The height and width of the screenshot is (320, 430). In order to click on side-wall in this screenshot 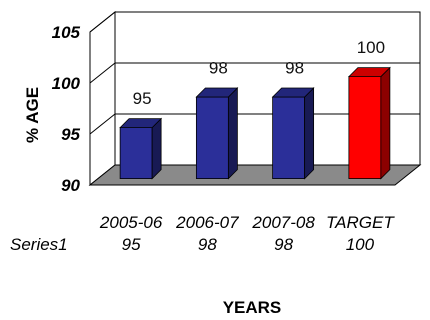, I will do `click(102, 98)`.